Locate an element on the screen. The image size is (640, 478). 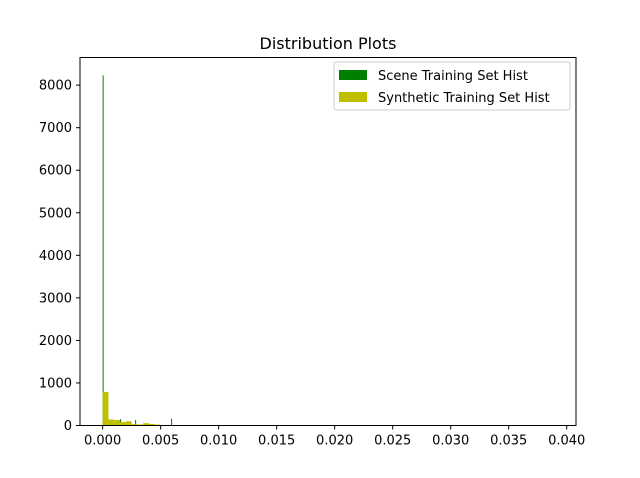
x-tick-label-6: 0.030 is located at coordinates (450, 441).